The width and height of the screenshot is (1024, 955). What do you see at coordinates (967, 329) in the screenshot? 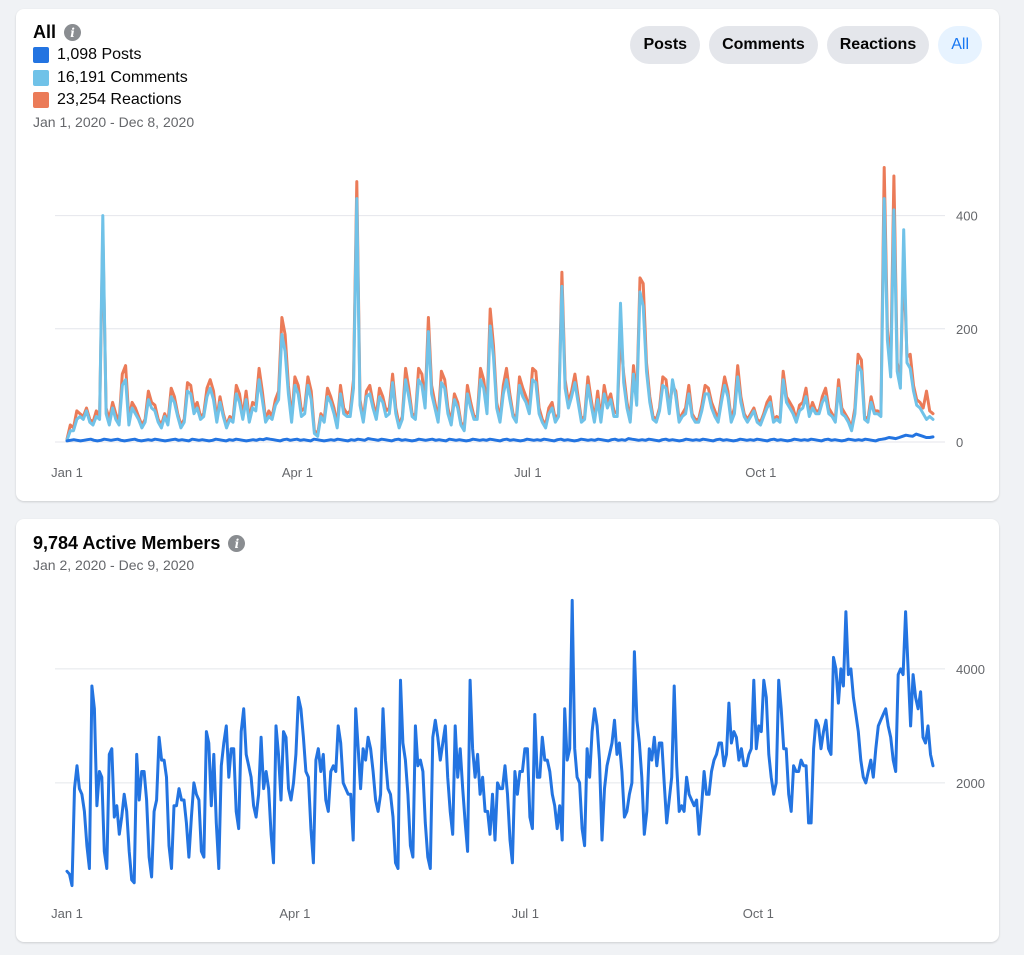
I see `y-tick-label: 200` at bounding box center [967, 329].